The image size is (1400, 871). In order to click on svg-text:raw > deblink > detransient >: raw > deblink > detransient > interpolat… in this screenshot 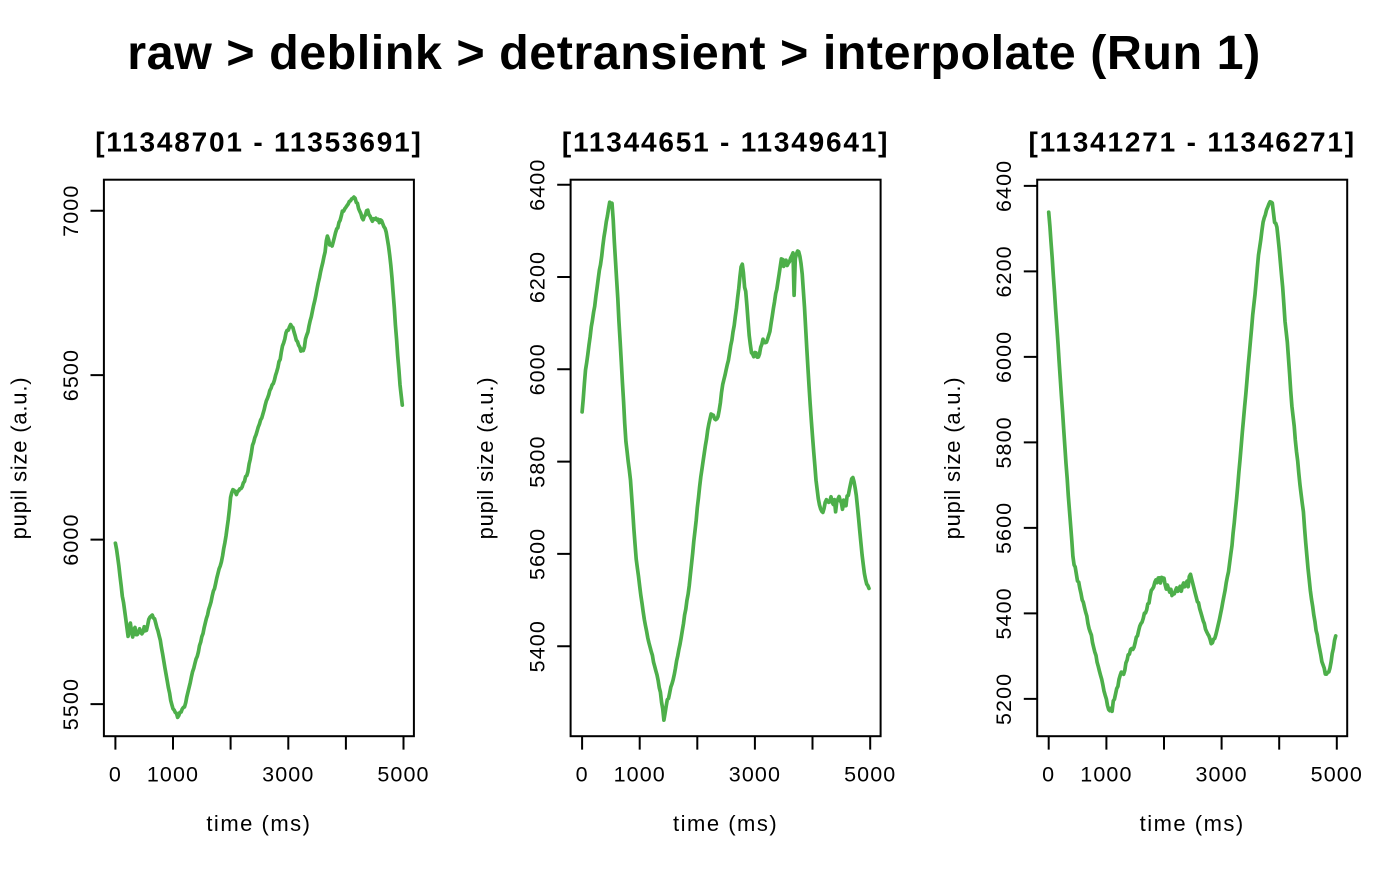, I will do `click(694, 53)`.